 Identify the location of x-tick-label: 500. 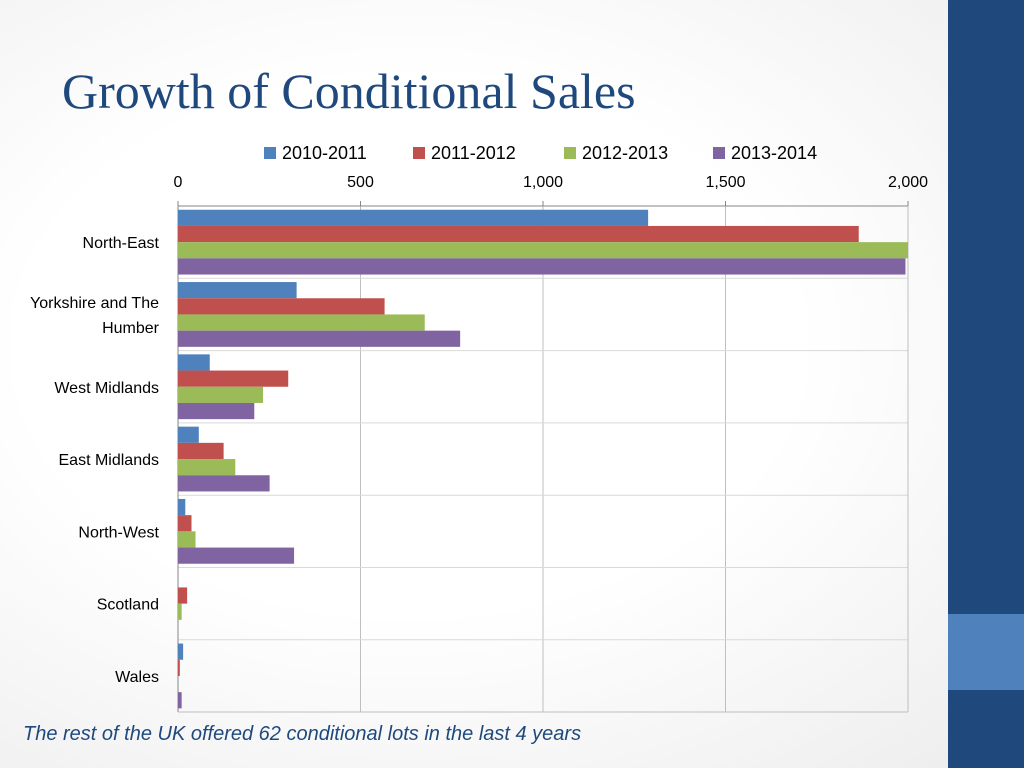
(360, 182).